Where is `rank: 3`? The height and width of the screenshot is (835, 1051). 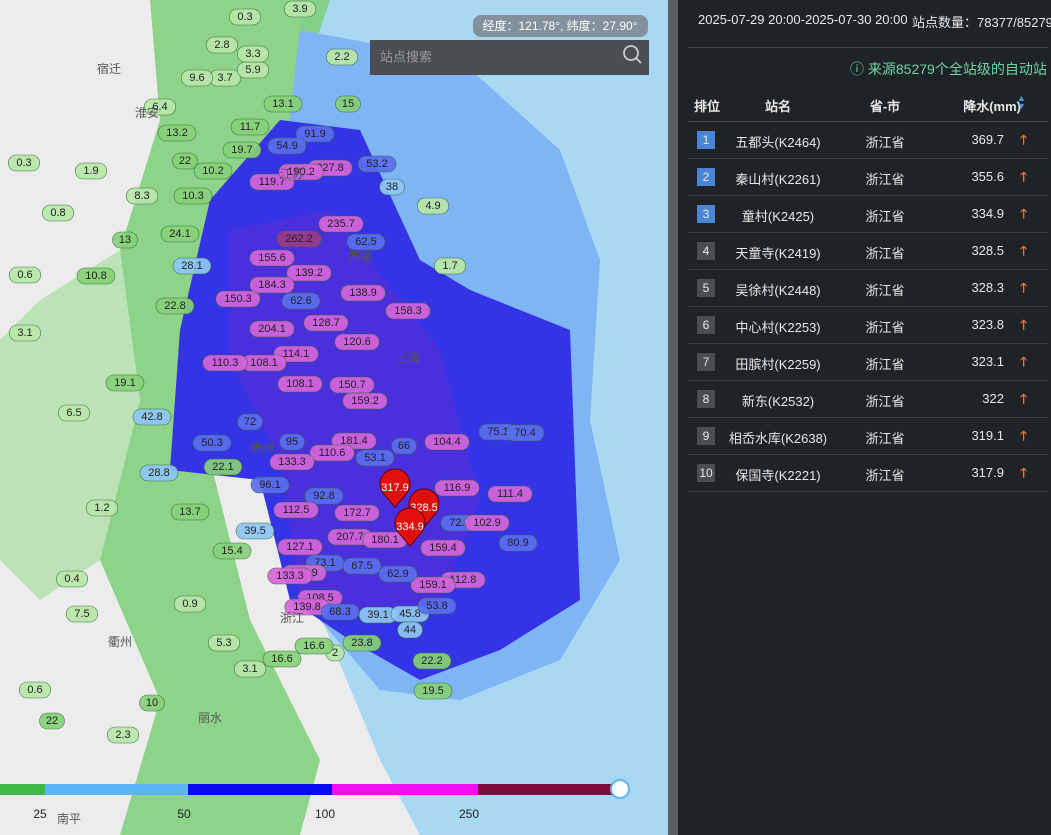 rank: 3 is located at coordinates (706, 214).